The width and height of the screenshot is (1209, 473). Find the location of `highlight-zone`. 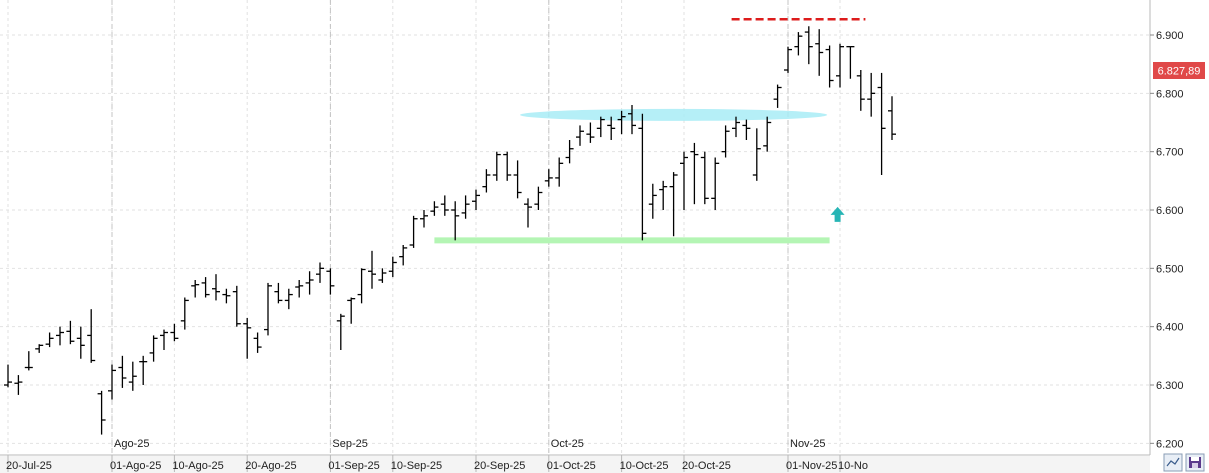

highlight-zone is located at coordinates (674, 114).